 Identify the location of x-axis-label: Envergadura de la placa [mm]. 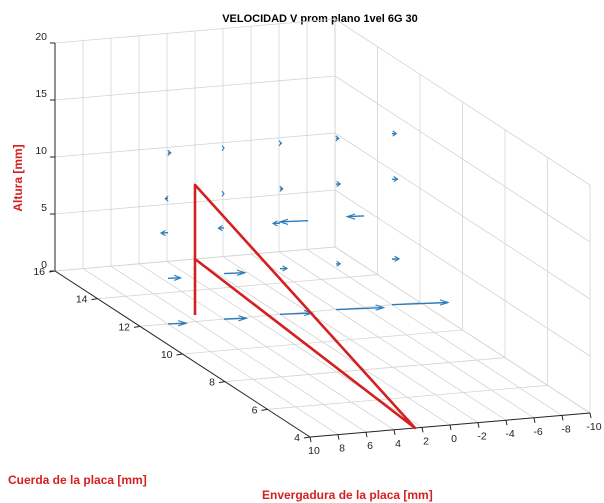
(347, 495).